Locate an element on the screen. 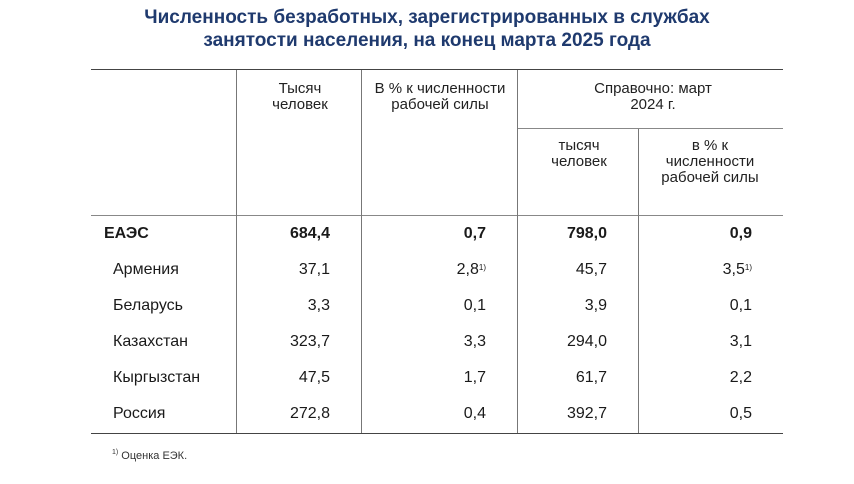  cell-col-4: 0,1 is located at coordinates (702, 306).